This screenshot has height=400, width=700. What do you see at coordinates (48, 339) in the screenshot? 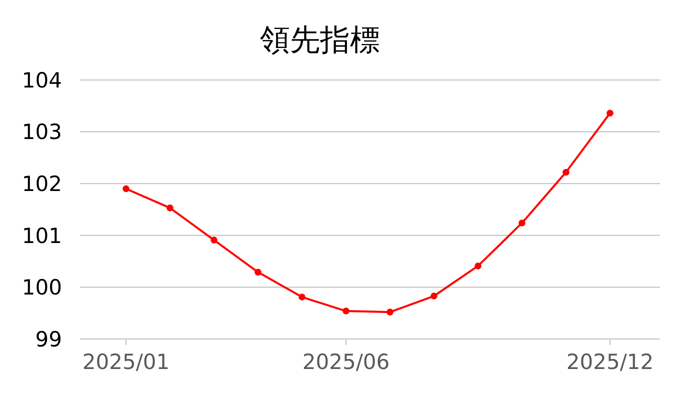
I see `y-tick-label: 99` at bounding box center [48, 339].